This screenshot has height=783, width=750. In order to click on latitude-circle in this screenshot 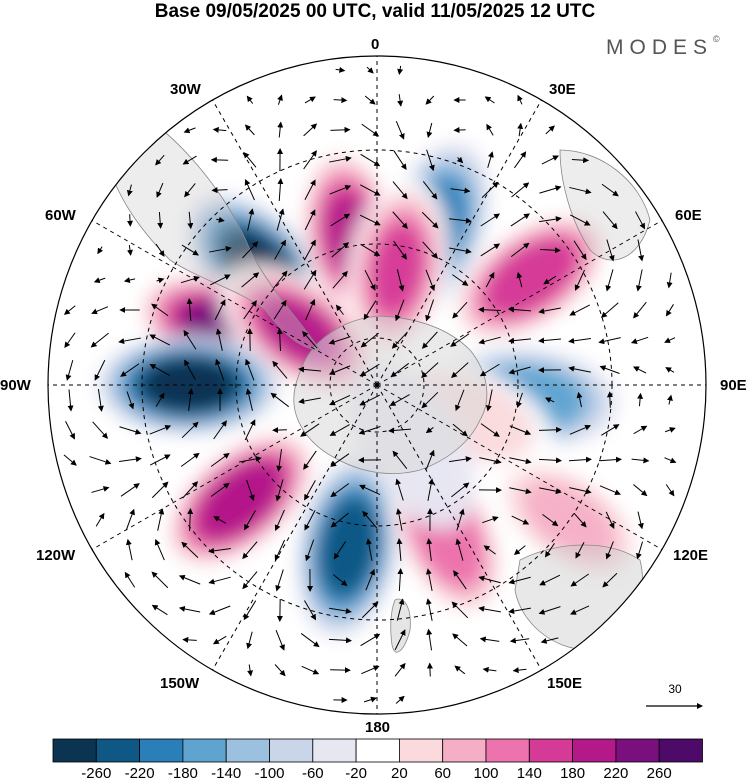, I will do `click(377, 385)`.